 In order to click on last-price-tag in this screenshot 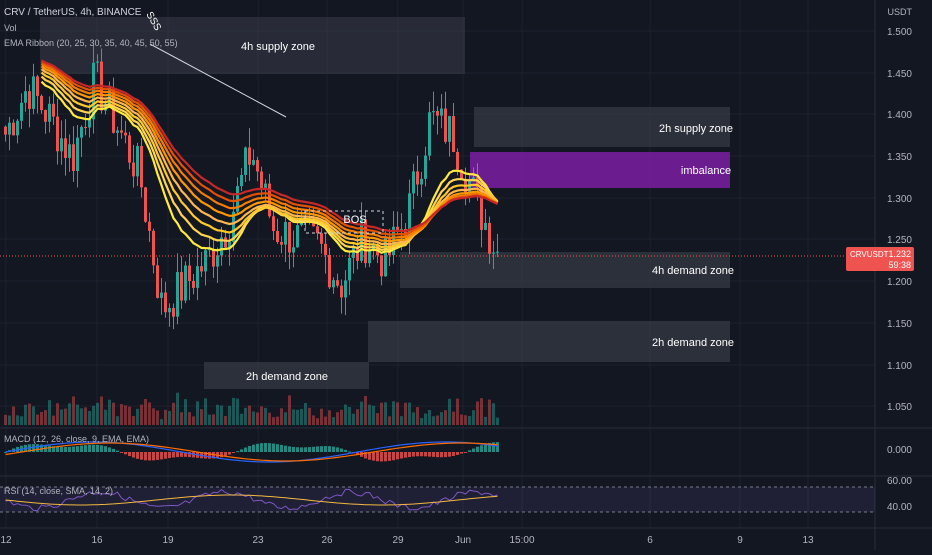, I will do `click(880, 259)`.